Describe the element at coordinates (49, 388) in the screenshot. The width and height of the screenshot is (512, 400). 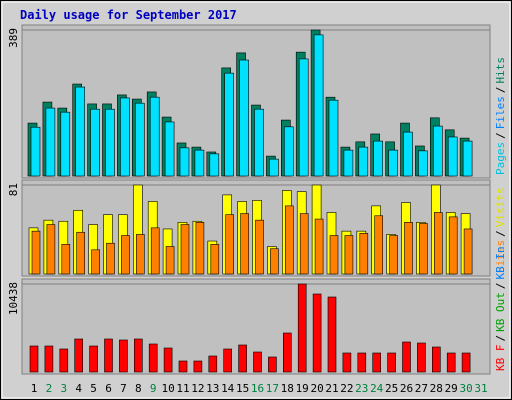
I see `x-tick-label: 2` at that location.